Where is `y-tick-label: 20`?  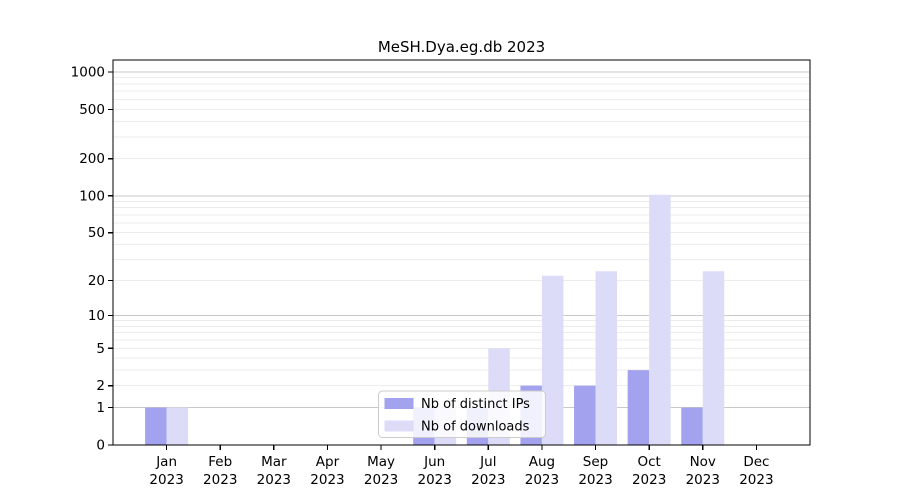
y-tick-label: 20 is located at coordinates (96, 281).